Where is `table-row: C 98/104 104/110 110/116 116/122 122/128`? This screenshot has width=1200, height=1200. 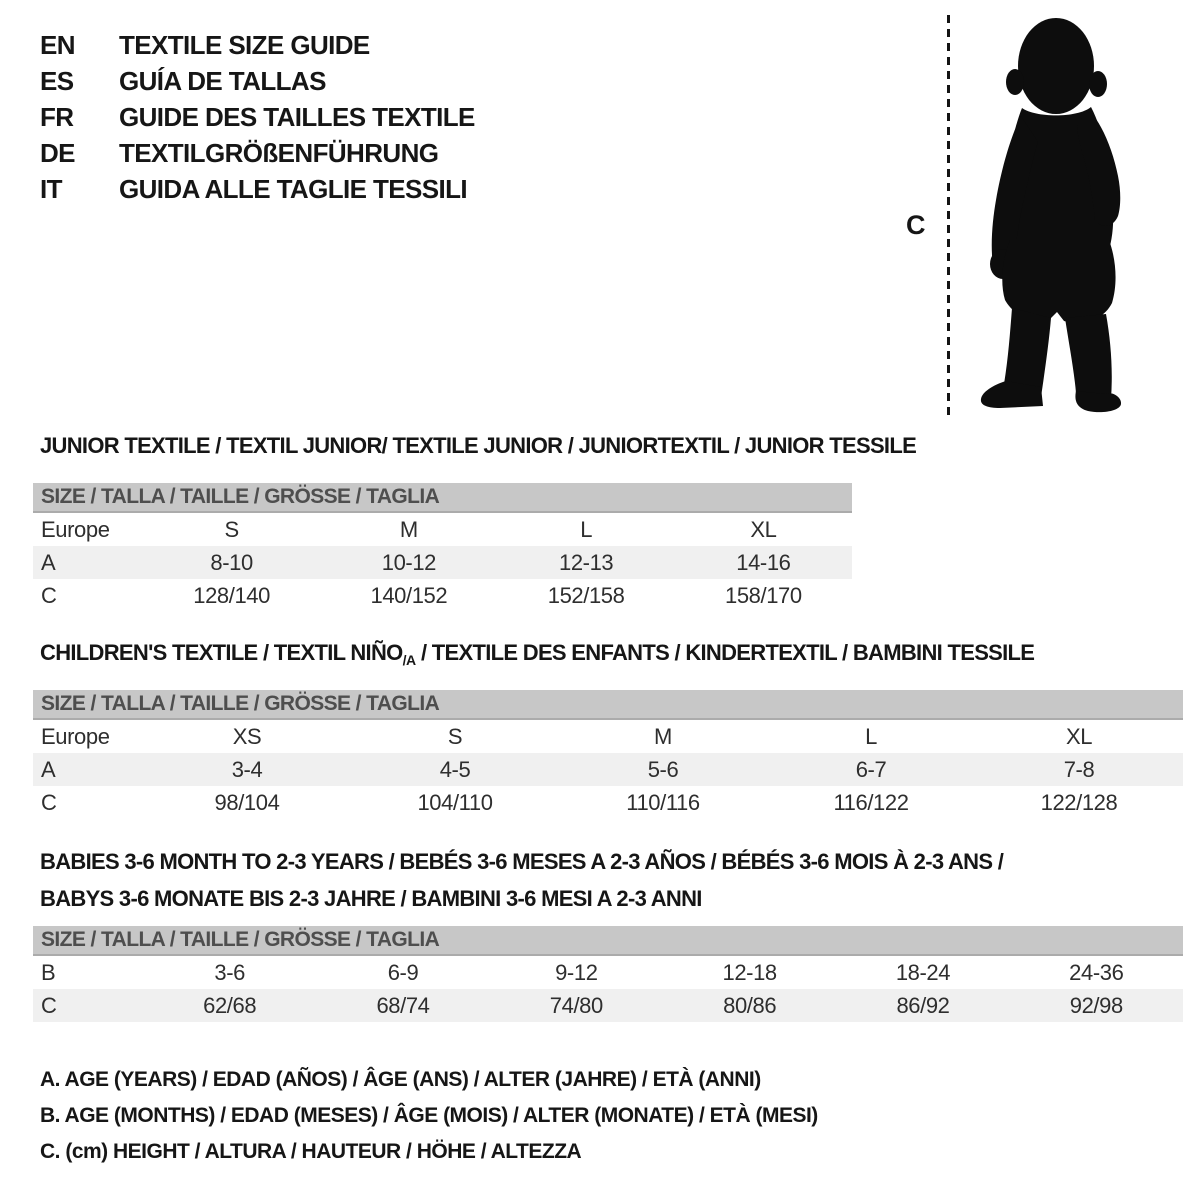 table-row: C 98/104 104/110 110/116 116/122 122/128 is located at coordinates (608, 802).